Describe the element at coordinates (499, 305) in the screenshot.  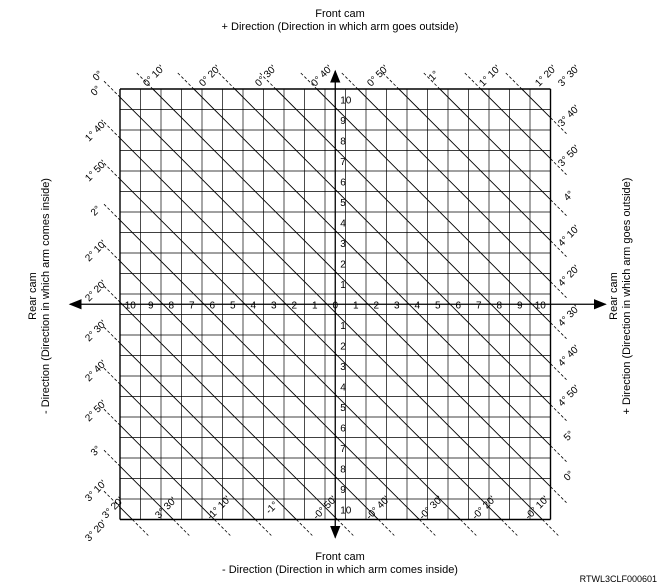
I see `x-scale-label: 8` at that location.